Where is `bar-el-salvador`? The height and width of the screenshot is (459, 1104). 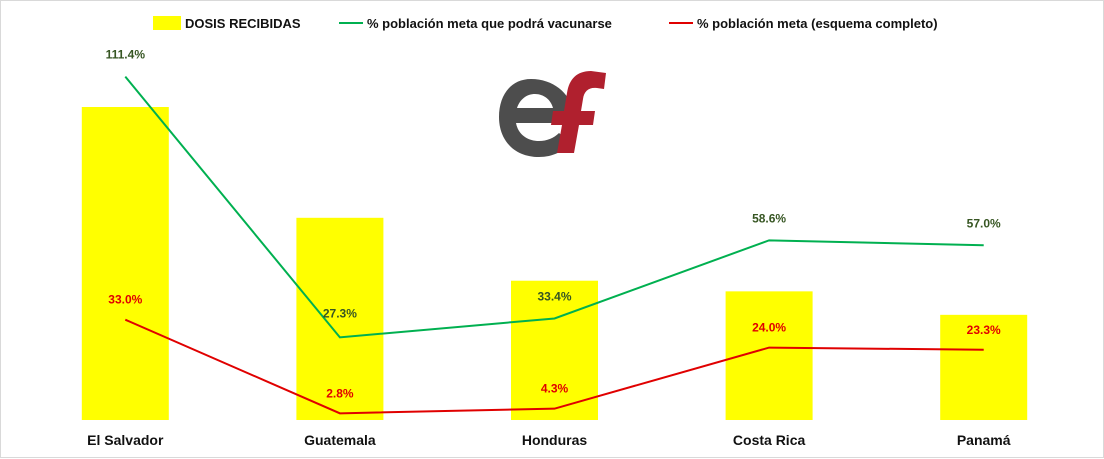 bar-el-salvador is located at coordinates (125, 263).